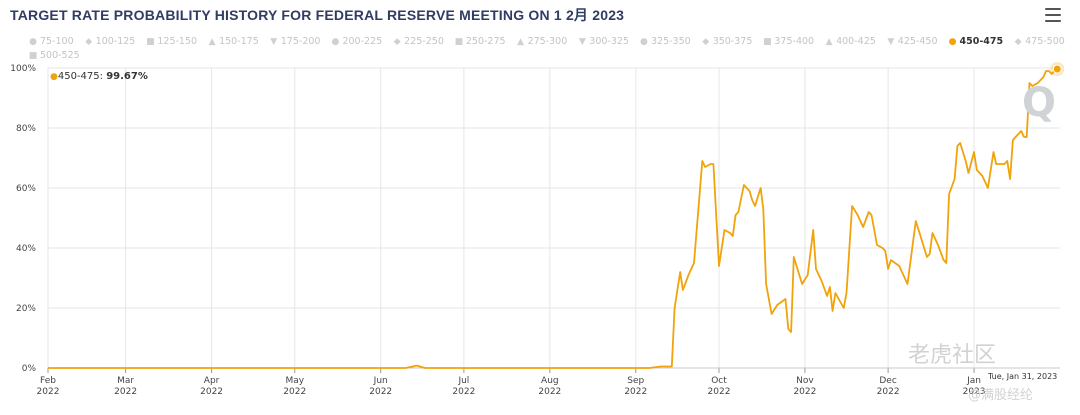 The image size is (1080, 415). I want to click on legend-item-475-500: ◆ 475-500, so click(1039, 41).